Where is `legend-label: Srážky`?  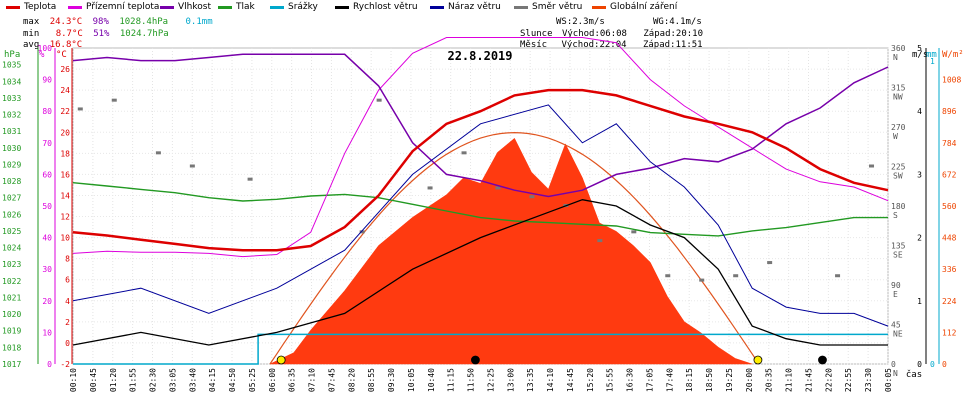
legend-label: Srážky is located at coordinates (303, 7).